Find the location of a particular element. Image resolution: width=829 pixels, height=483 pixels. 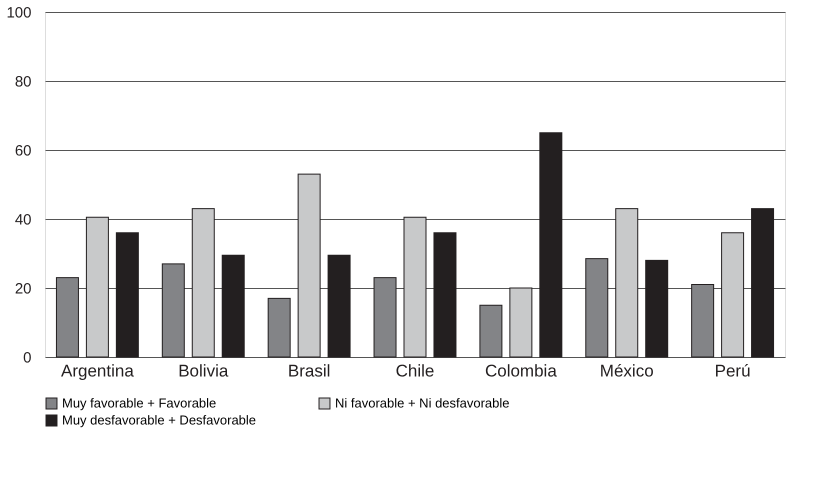

y-tick-label: 40 is located at coordinates (23, 220).